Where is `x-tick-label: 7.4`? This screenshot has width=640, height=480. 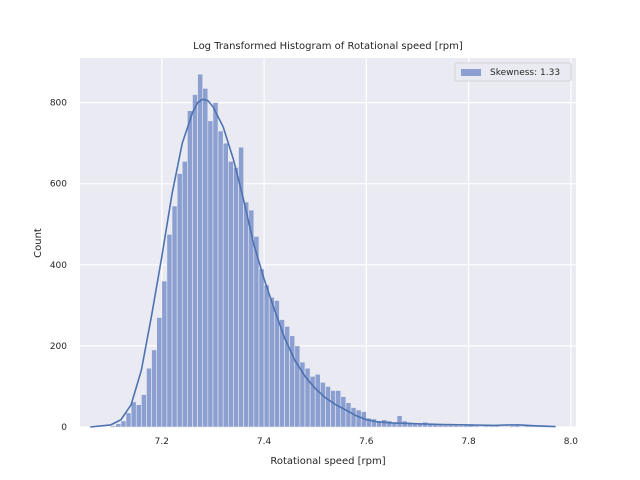 x-tick-label: 7.4 is located at coordinates (264, 442).